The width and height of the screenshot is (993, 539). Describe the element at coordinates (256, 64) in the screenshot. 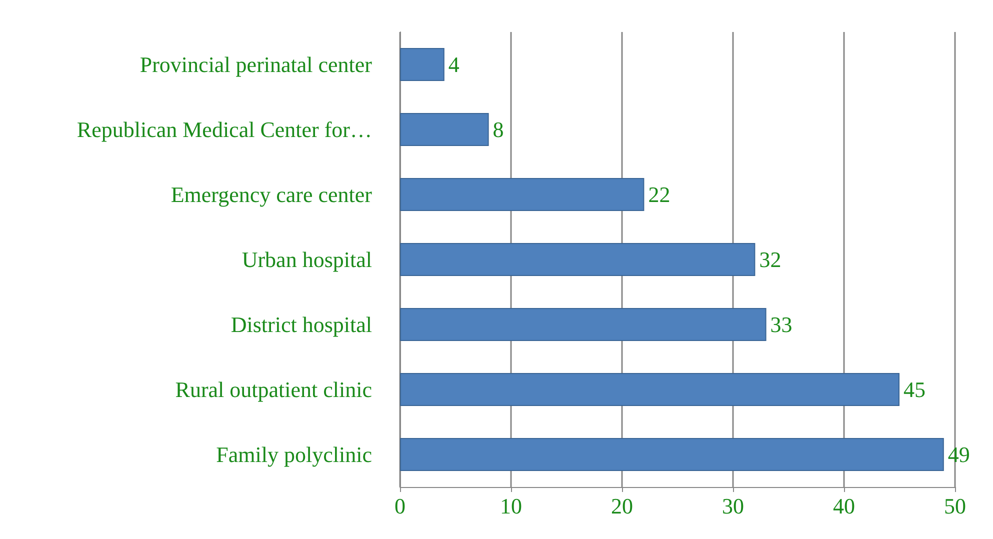

I see `y-tick-label: Provincial perinatal center` at that location.